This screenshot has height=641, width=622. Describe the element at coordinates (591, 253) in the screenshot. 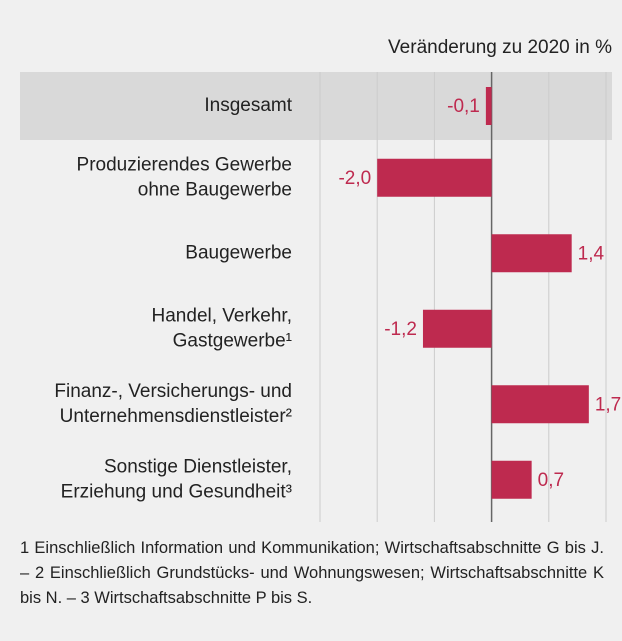

I see `value-label: 1,4` at that location.